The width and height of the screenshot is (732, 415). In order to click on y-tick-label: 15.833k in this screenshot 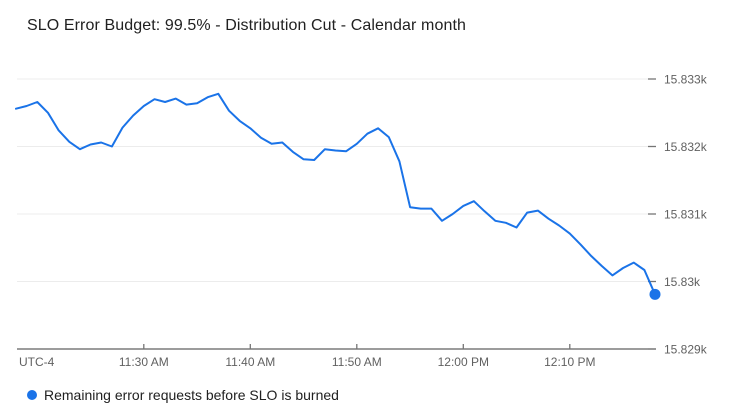, I will do `click(686, 80)`.